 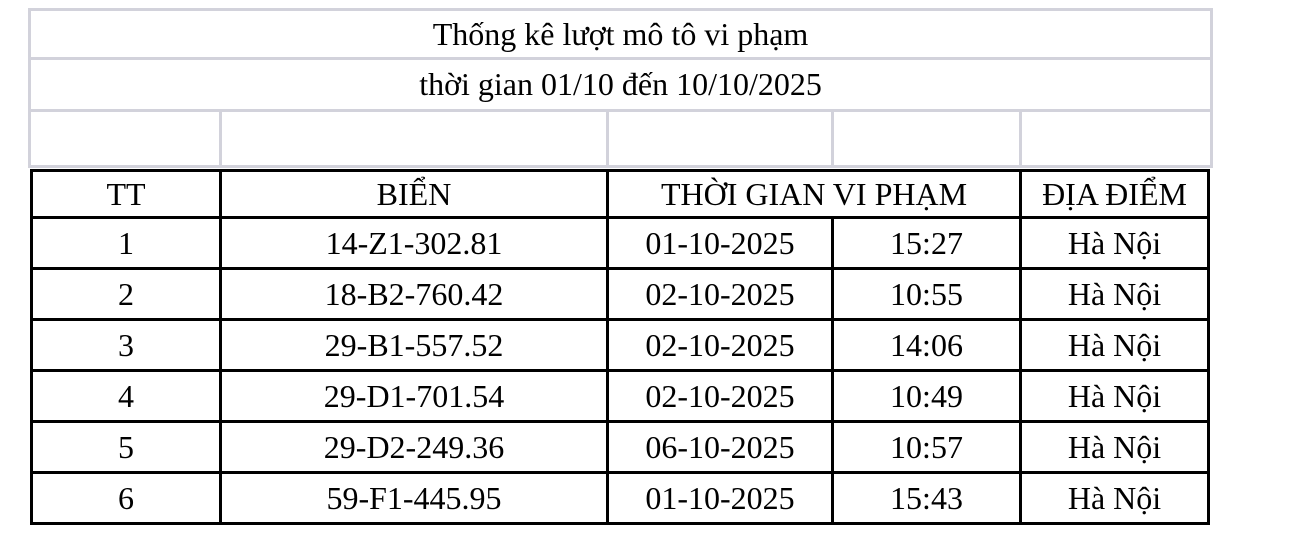 I want to click on cell-tt: 3, so click(x=126, y=345).